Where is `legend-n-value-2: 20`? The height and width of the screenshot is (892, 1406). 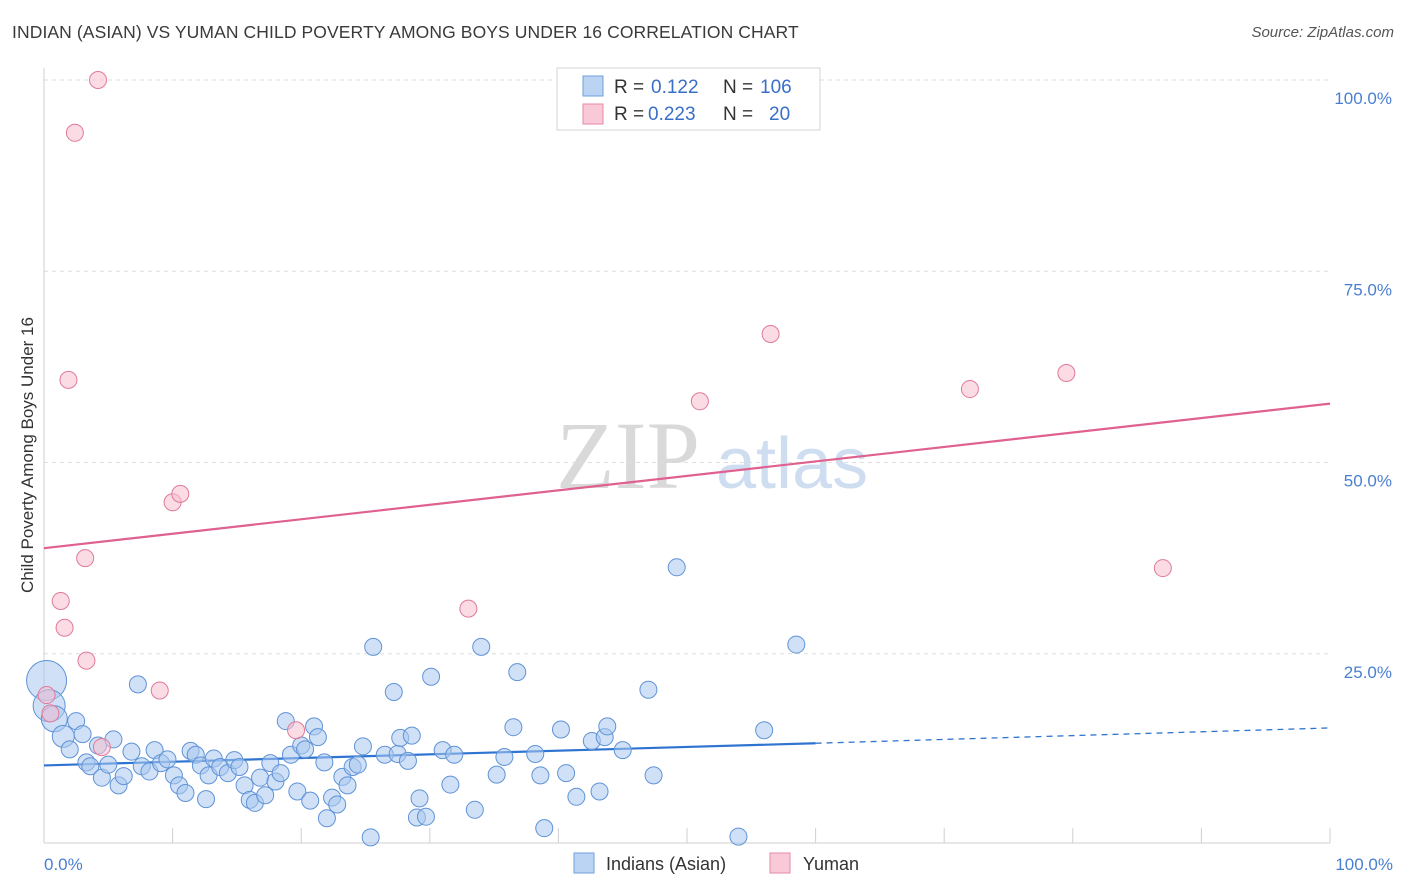 legend-n-value-2: 20 is located at coordinates (779, 114).